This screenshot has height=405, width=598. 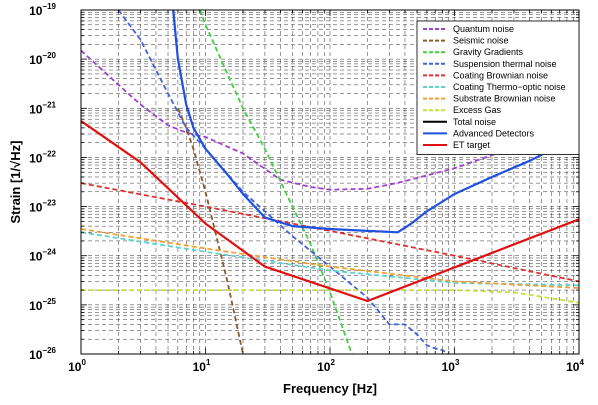 What do you see at coordinates (42, 157) in the screenshot?
I see `y-tick-label: 10−22` at bounding box center [42, 157].